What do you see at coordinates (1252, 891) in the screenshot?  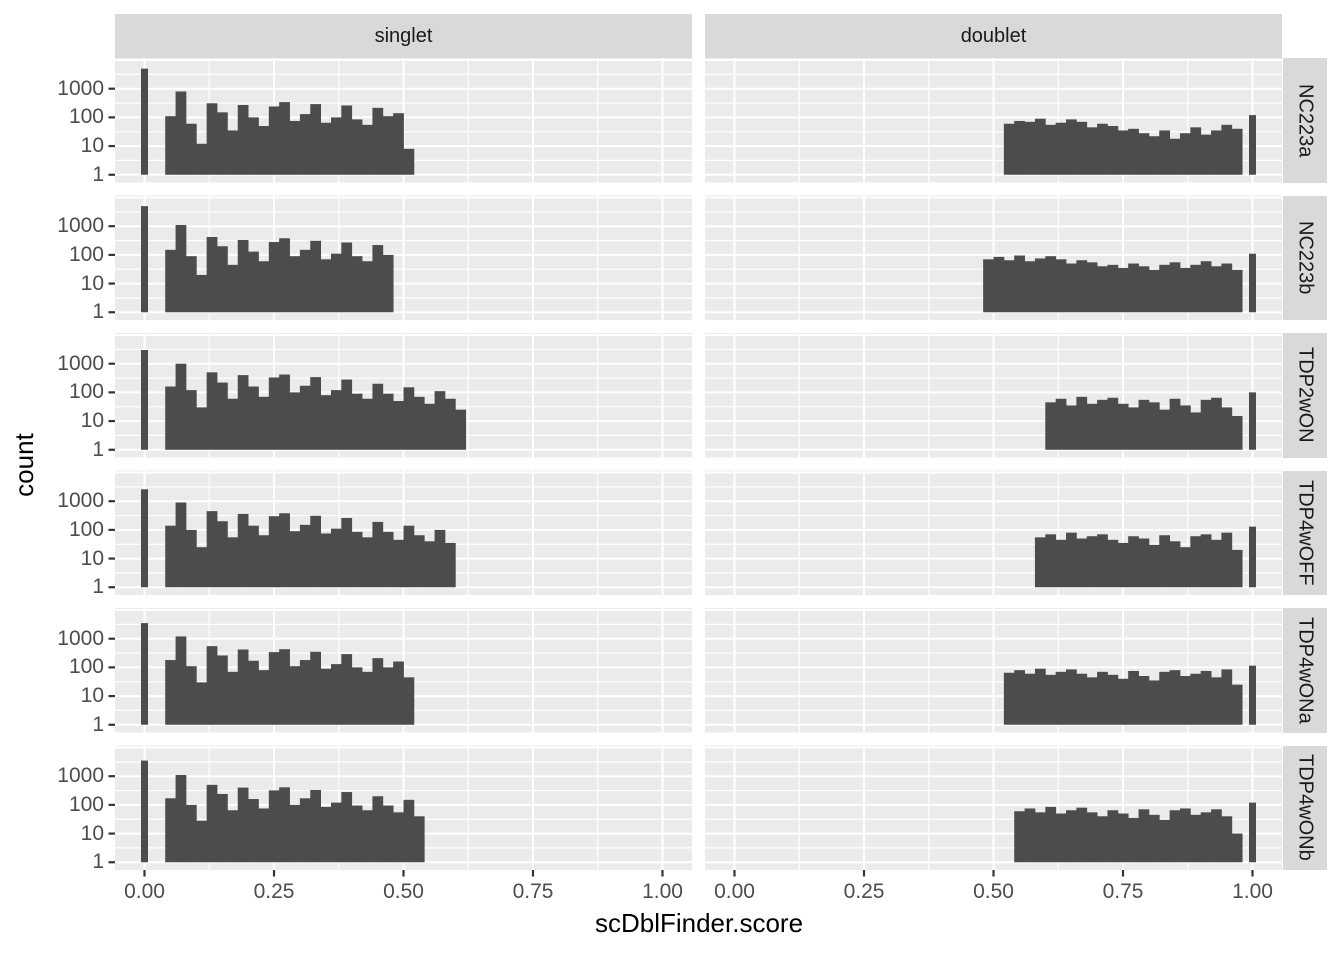 I see `x-tick-label: 1.00` at bounding box center [1252, 891].